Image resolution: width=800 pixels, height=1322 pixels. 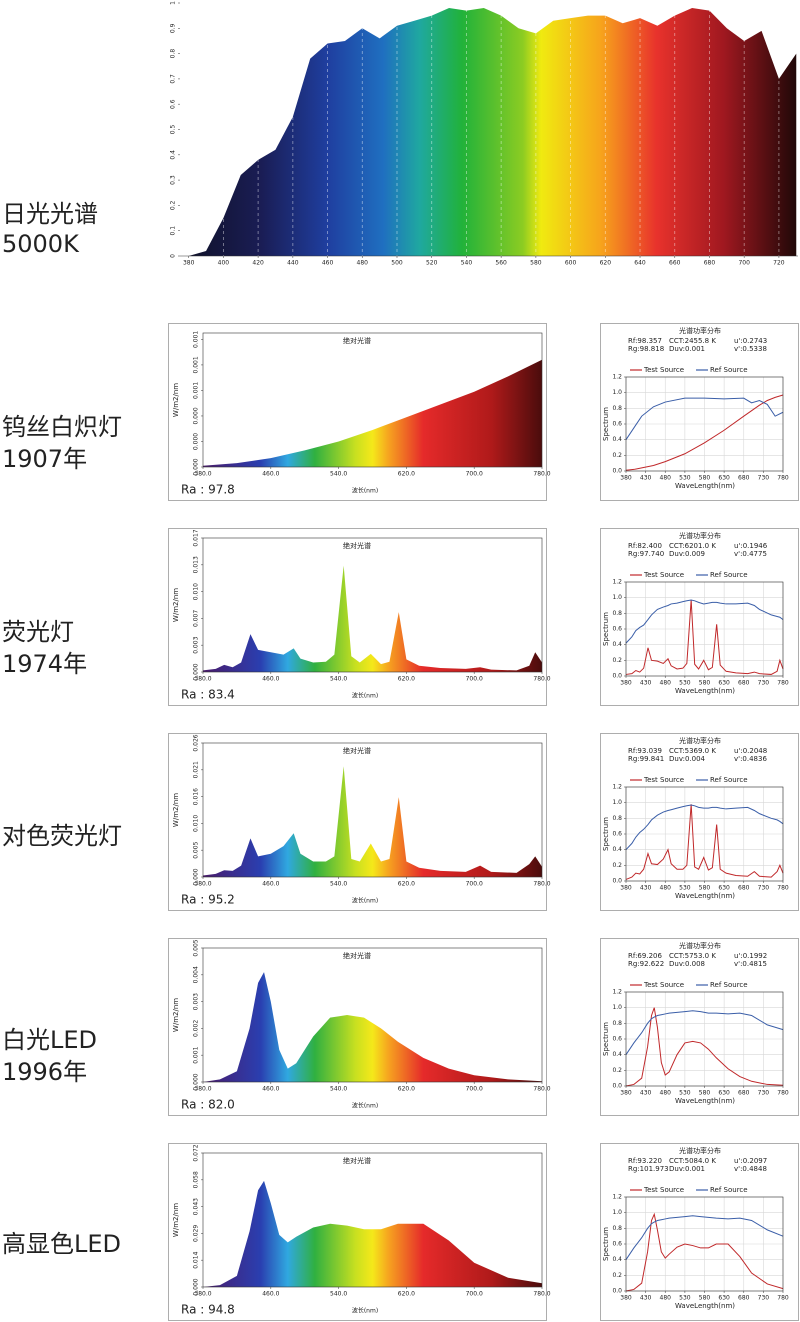 I want to click on y-tick-label: 0.043, so click(x=196, y=1206).